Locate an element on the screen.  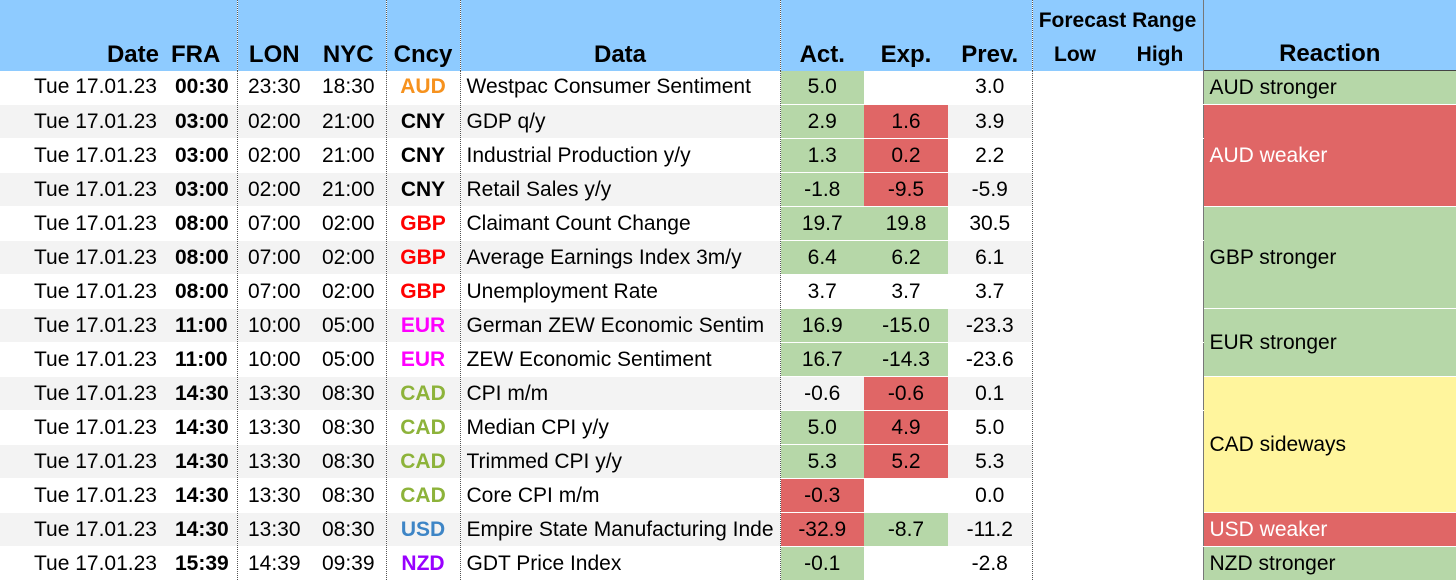
row-actual: 19.7 is located at coordinates (821, 223).